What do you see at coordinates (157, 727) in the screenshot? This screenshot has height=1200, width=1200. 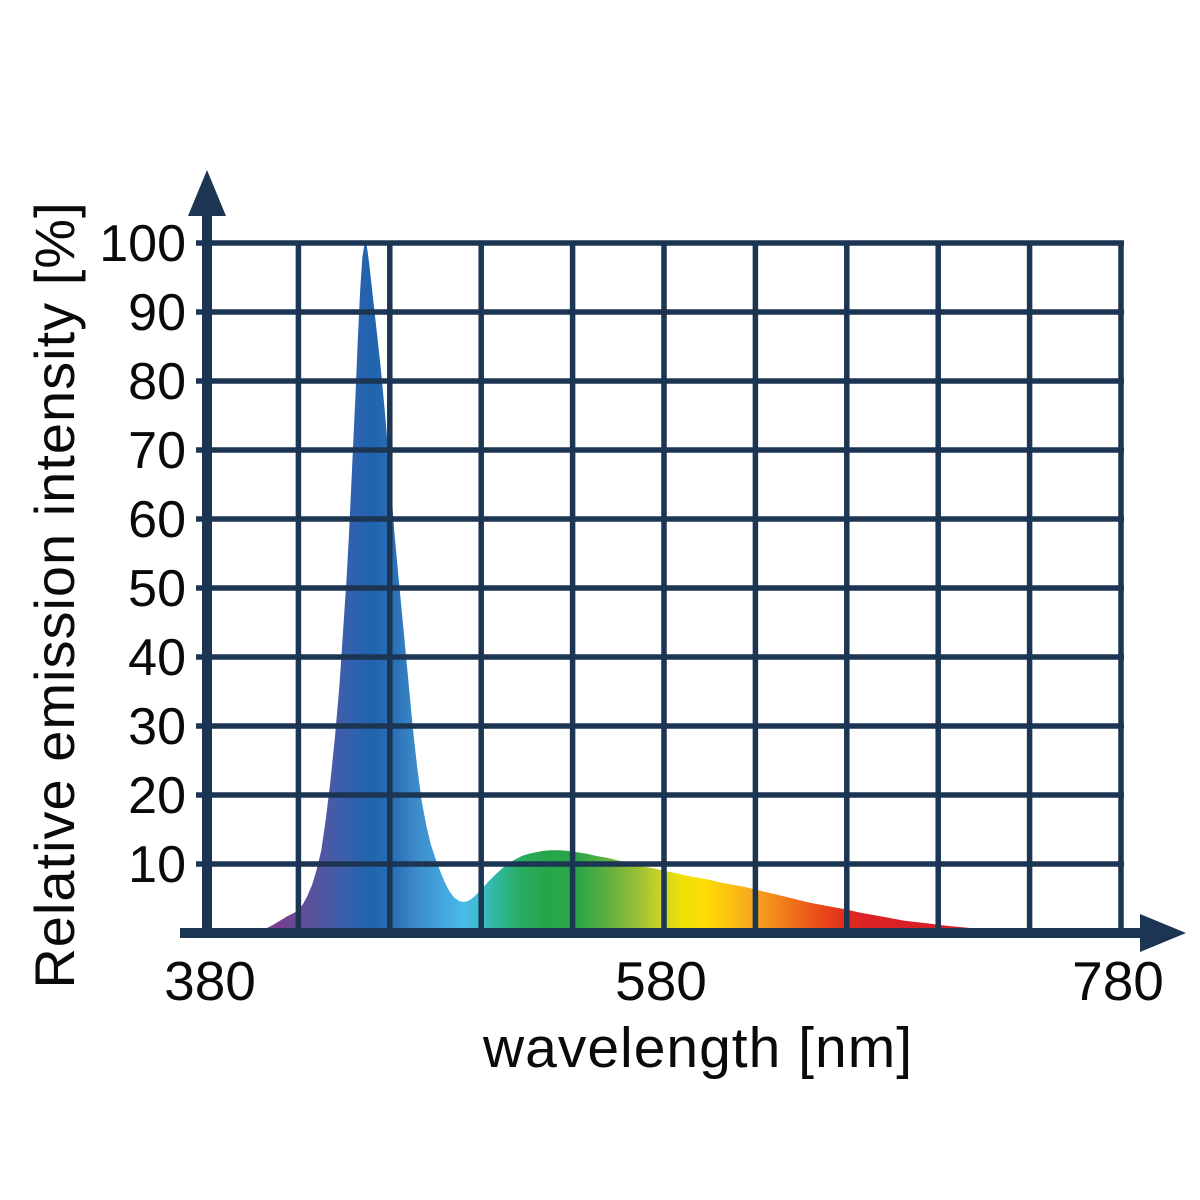 I see `y-tick-label: 30` at bounding box center [157, 727].